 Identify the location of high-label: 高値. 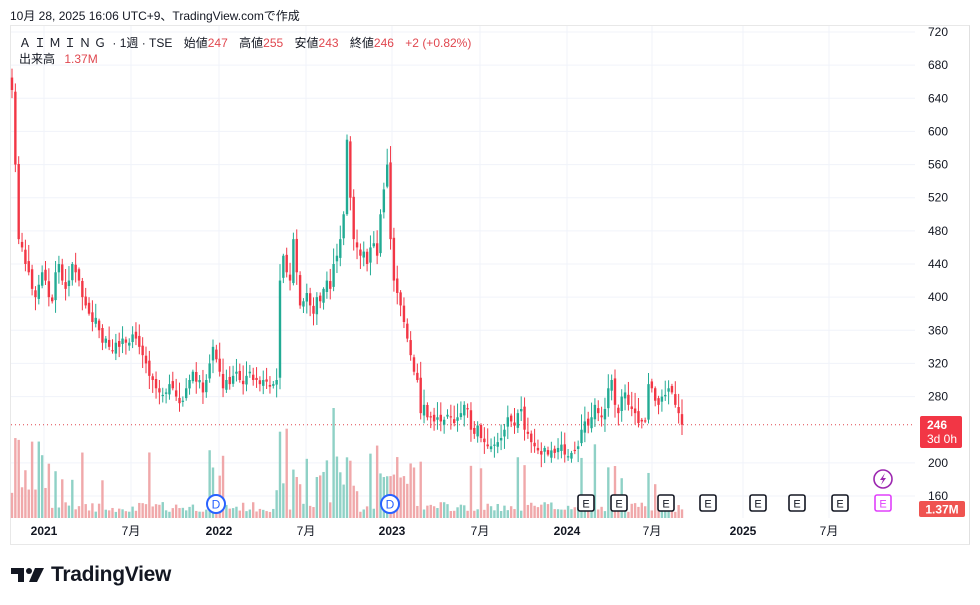
(251, 43).